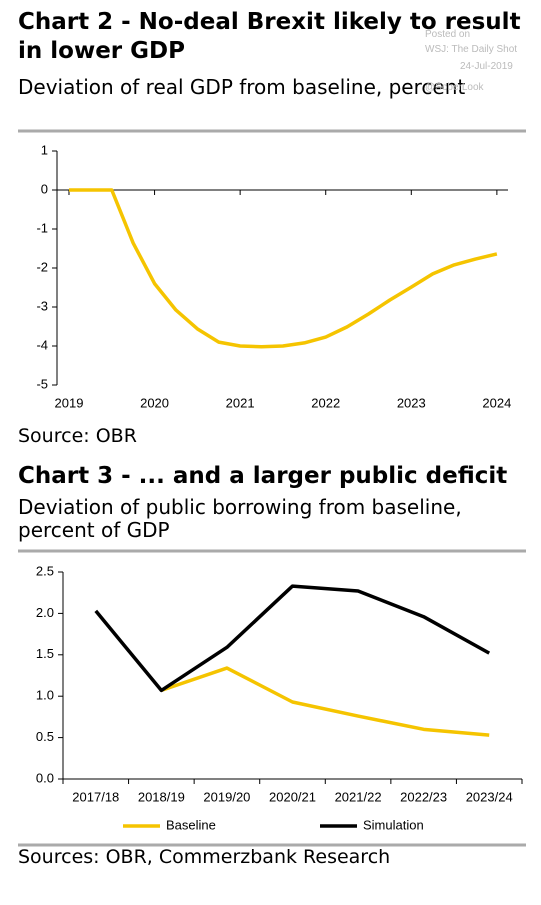 The height and width of the screenshot is (905, 541). I want to click on y-tick-label: -2, so click(42, 266).